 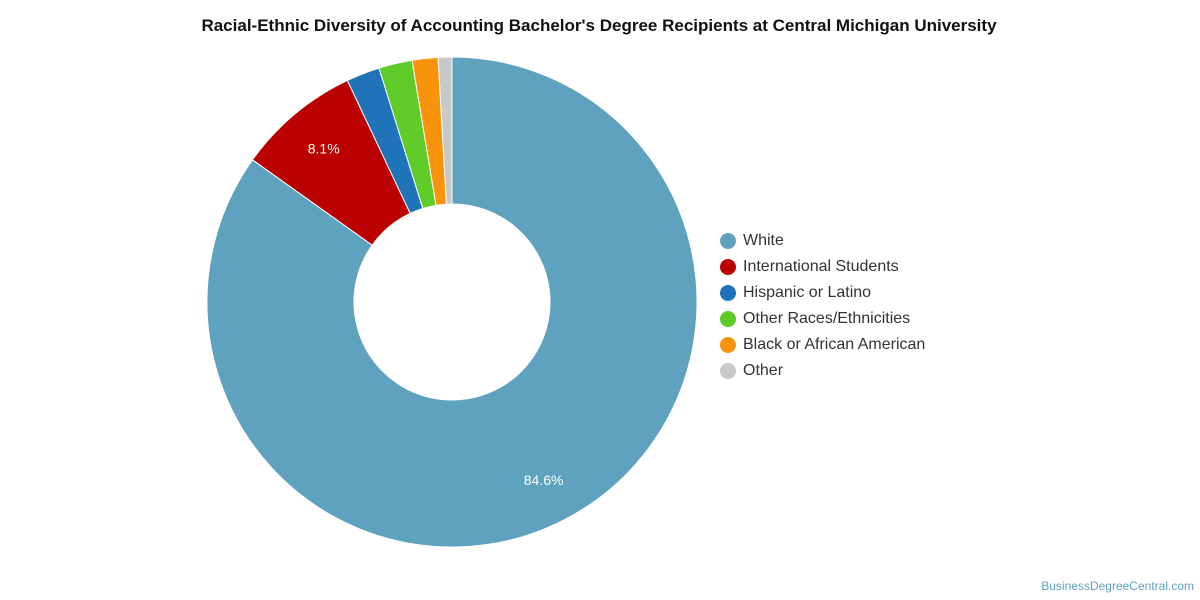 What do you see at coordinates (445, 130) in the screenshot?
I see `pie-slice` at bounding box center [445, 130].